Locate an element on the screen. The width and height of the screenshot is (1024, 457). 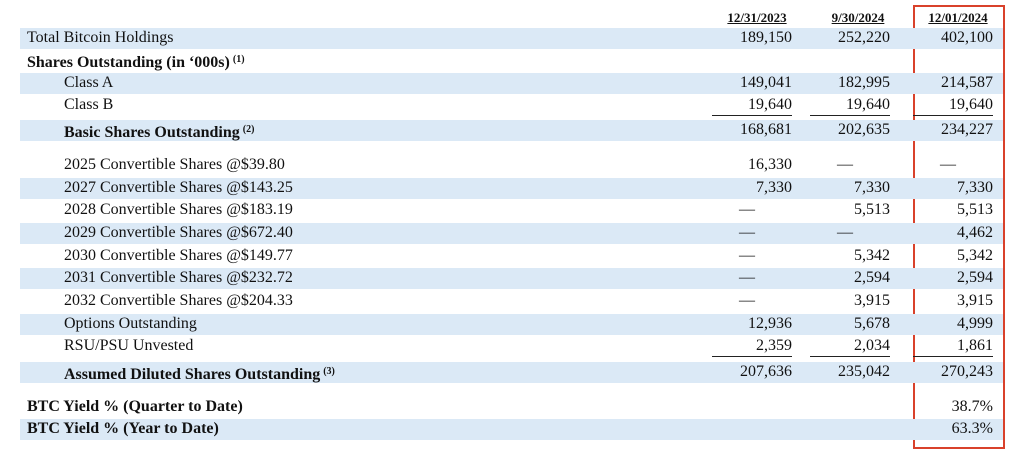
row-label: Total Bitcoin Holdings is located at coordinates (100, 38).